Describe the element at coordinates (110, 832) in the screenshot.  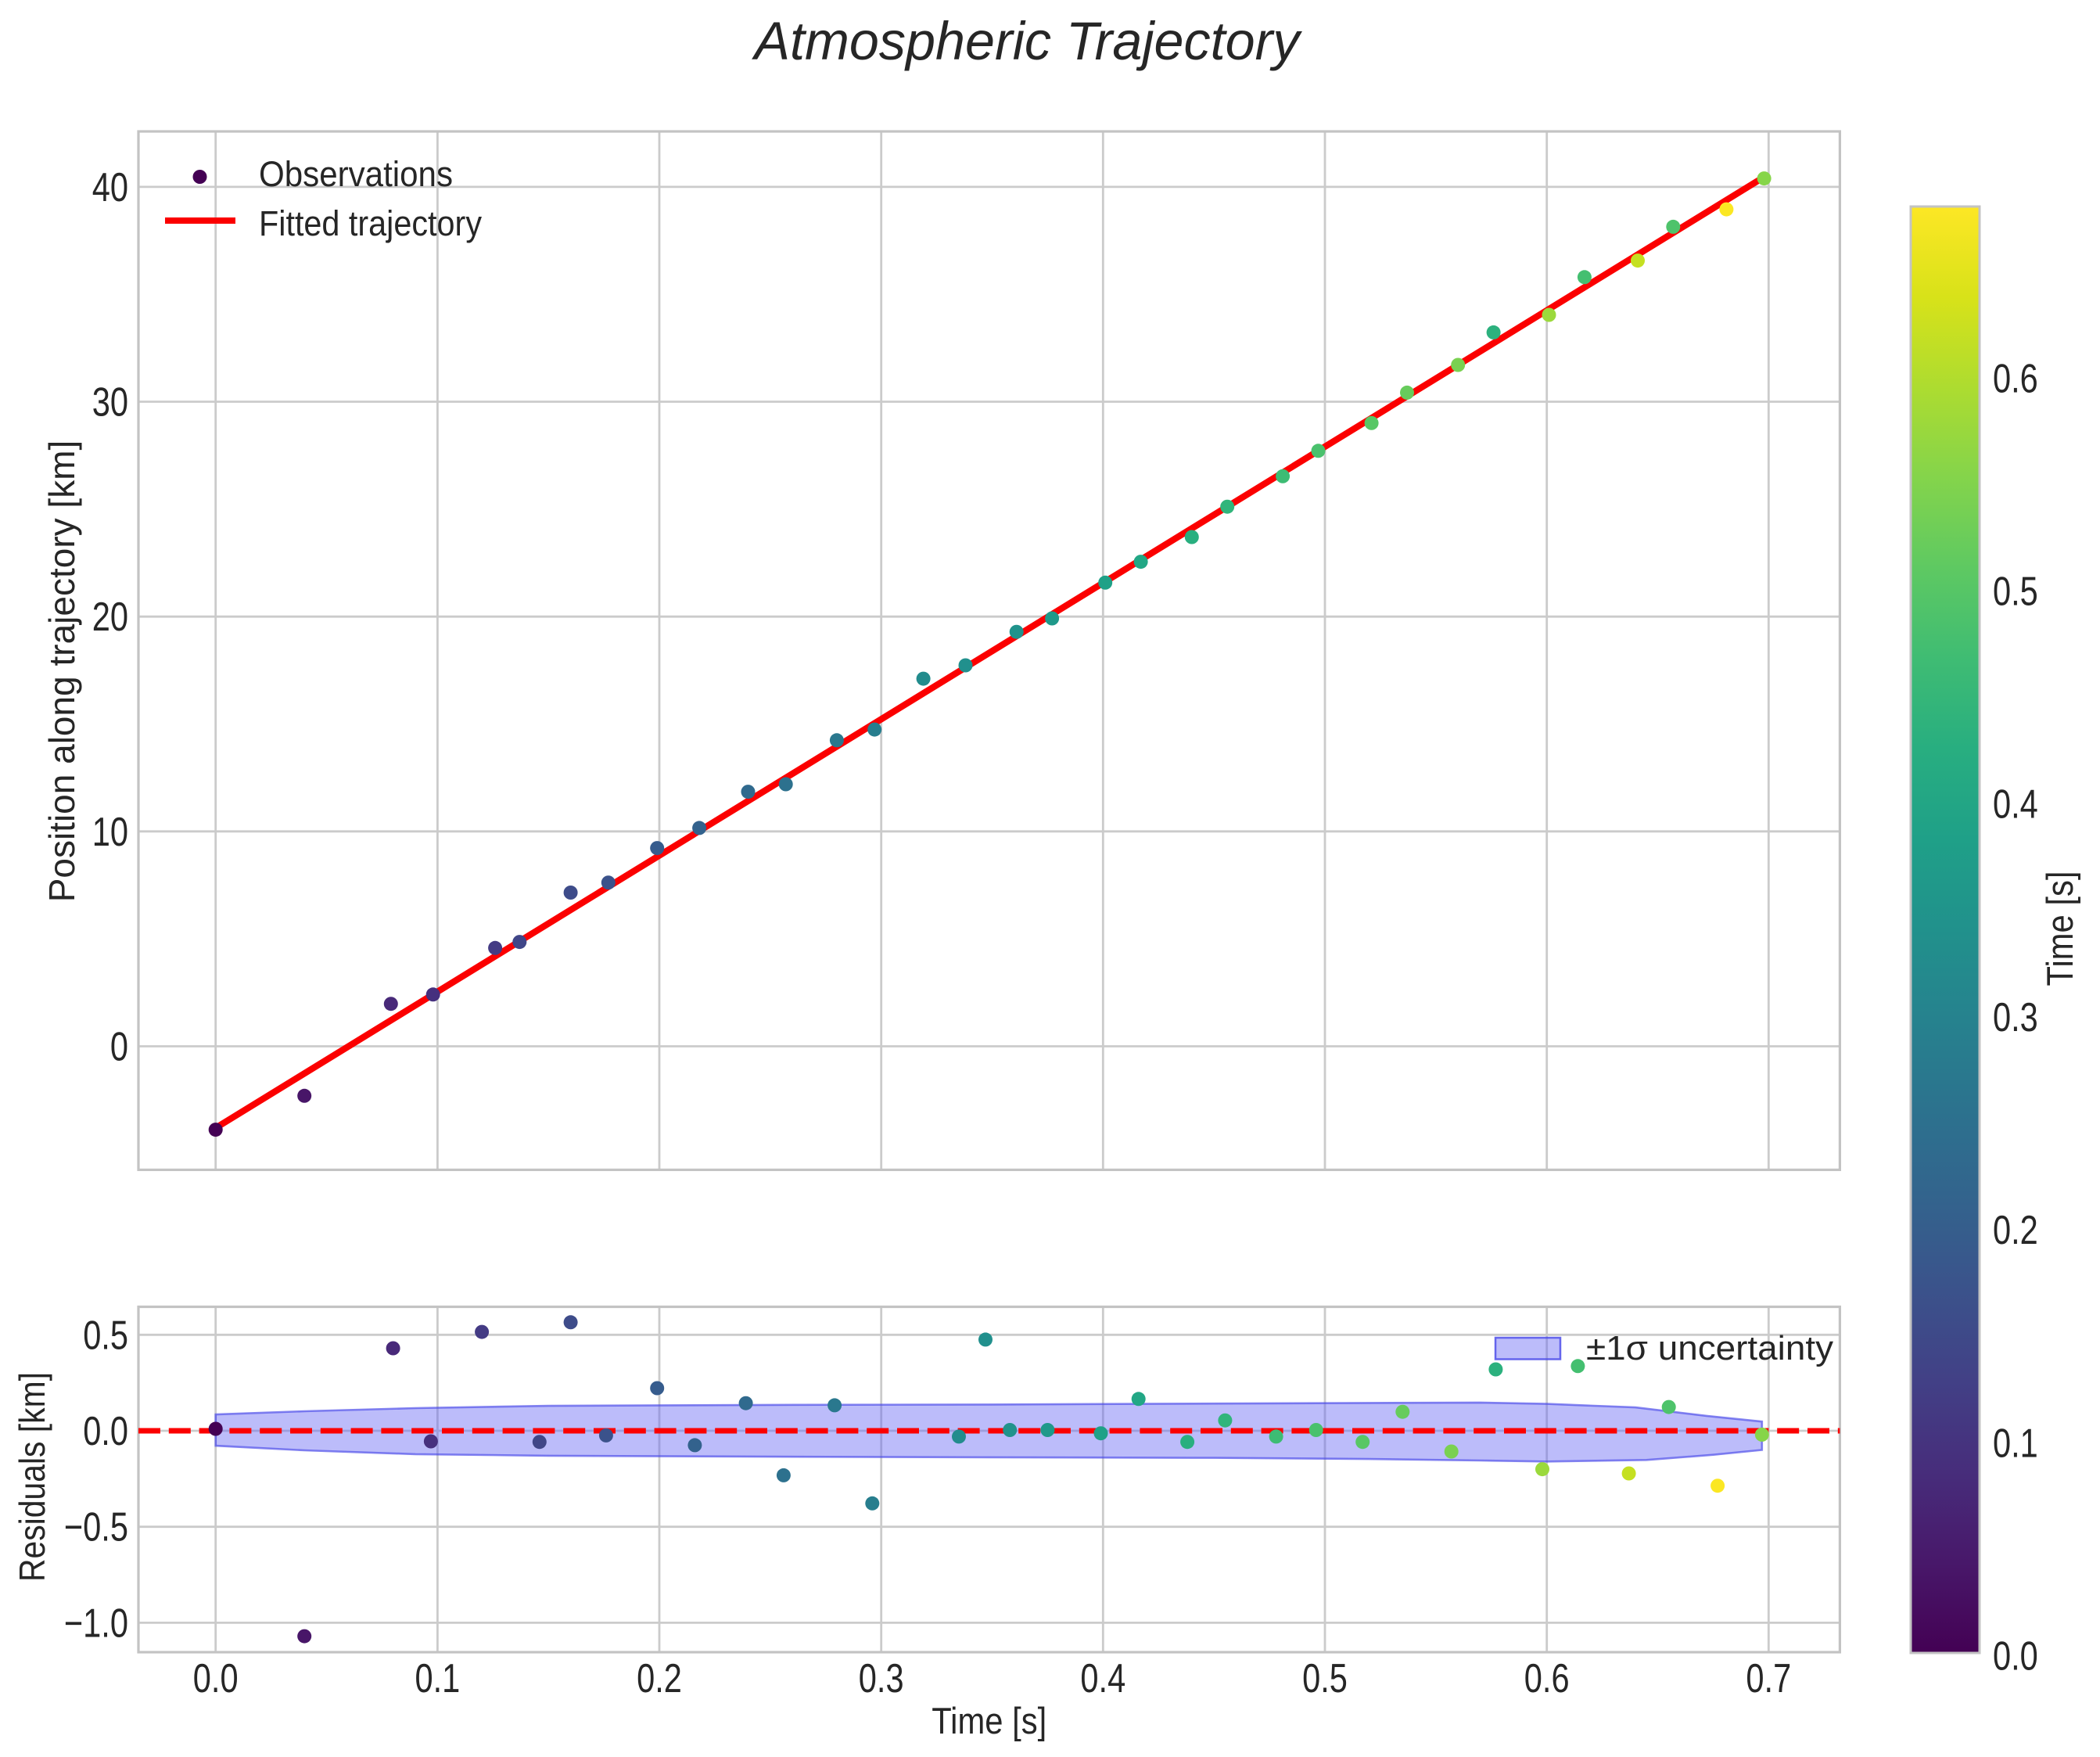
I see `svg-text: 10` at that location.